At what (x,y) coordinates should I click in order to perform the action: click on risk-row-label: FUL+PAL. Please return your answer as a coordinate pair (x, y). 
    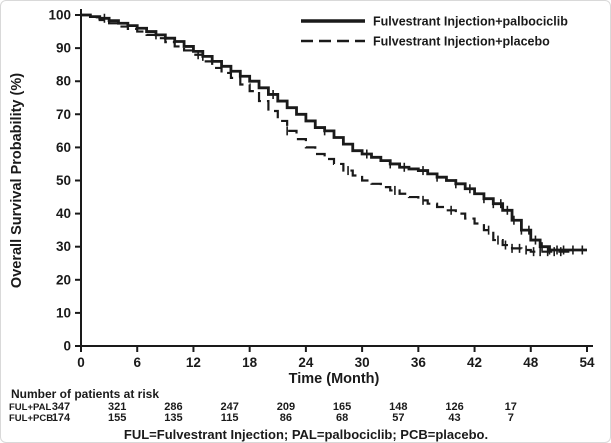
    Looking at the image, I should click on (30, 407).